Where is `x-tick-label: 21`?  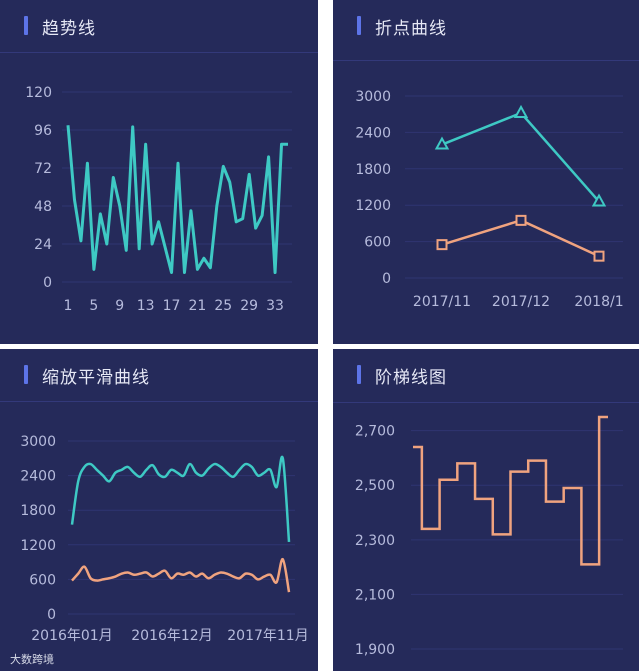
x-tick-label: 21 is located at coordinates (197, 306).